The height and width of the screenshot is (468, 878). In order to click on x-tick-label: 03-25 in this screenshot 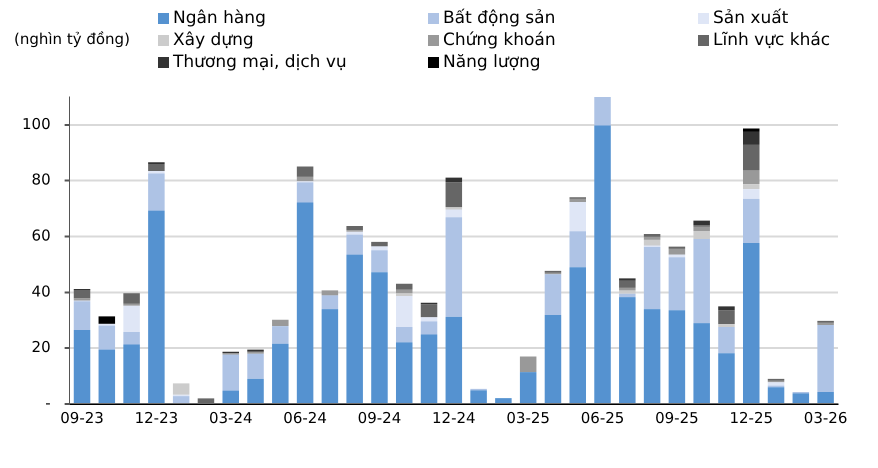, I will do `click(528, 417)`.